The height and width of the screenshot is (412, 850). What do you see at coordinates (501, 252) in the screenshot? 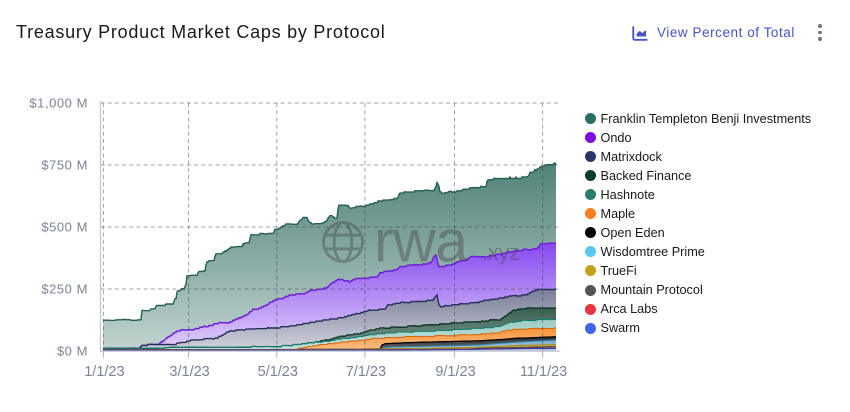
I see `svg-text: .xyz` at bounding box center [501, 252].